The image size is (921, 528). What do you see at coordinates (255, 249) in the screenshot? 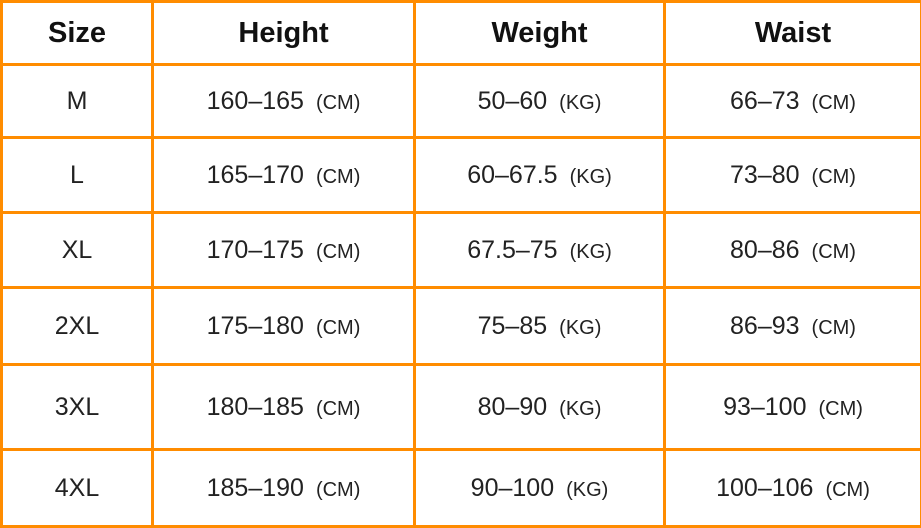
I see `height-value: 170–175` at bounding box center [255, 249].